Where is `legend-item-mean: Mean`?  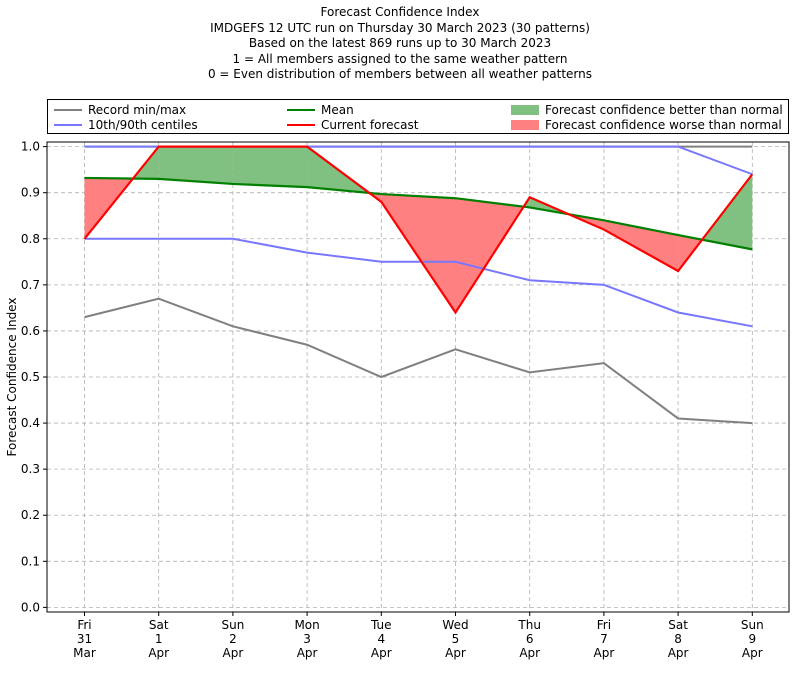
legend-item-mean: Mean is located at coordinates (320, 110).